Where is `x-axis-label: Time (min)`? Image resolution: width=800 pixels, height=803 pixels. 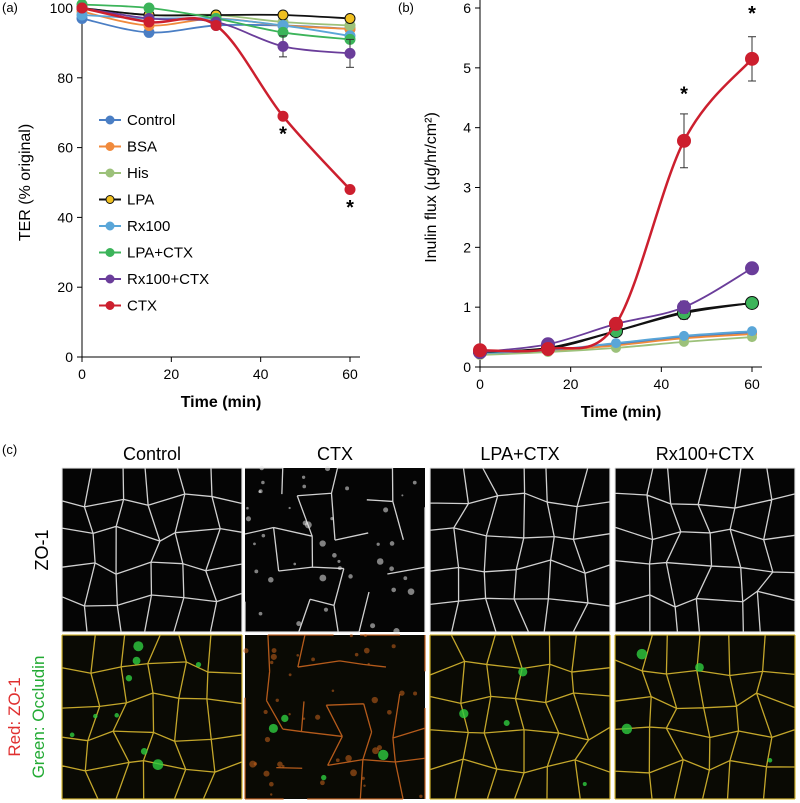
x-axis-label: Time (min) is located at coordinates (621, 412).